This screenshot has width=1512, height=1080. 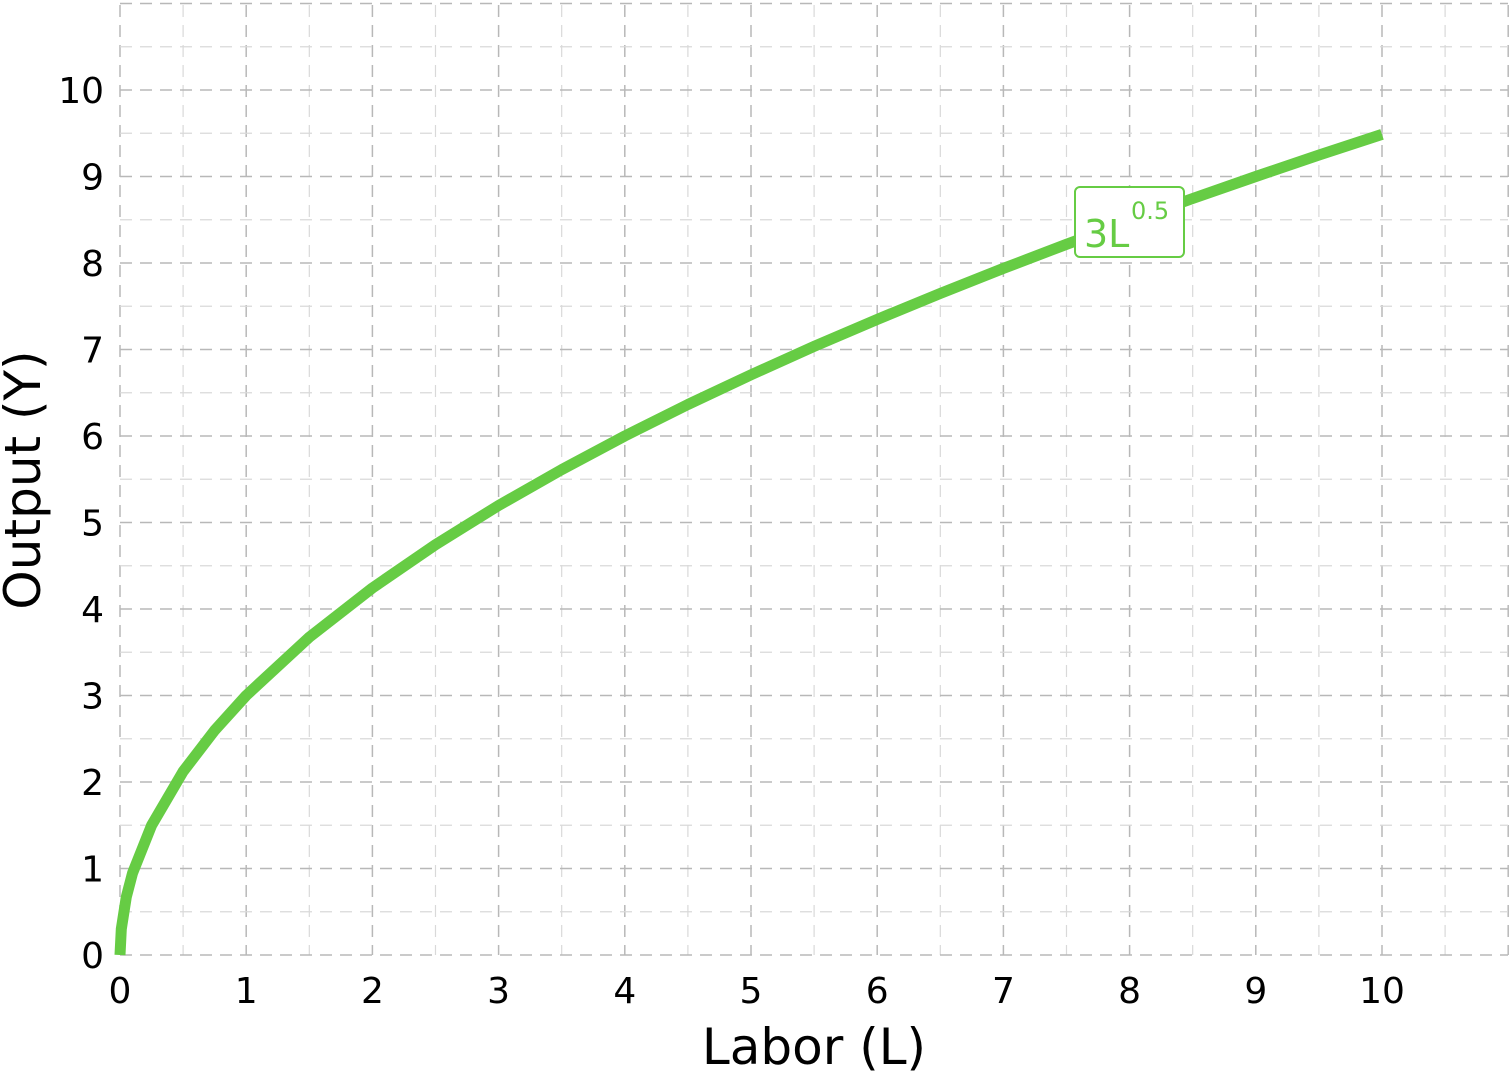 I want to click on x-tick-label: 8, so click(x=1129, y=991).